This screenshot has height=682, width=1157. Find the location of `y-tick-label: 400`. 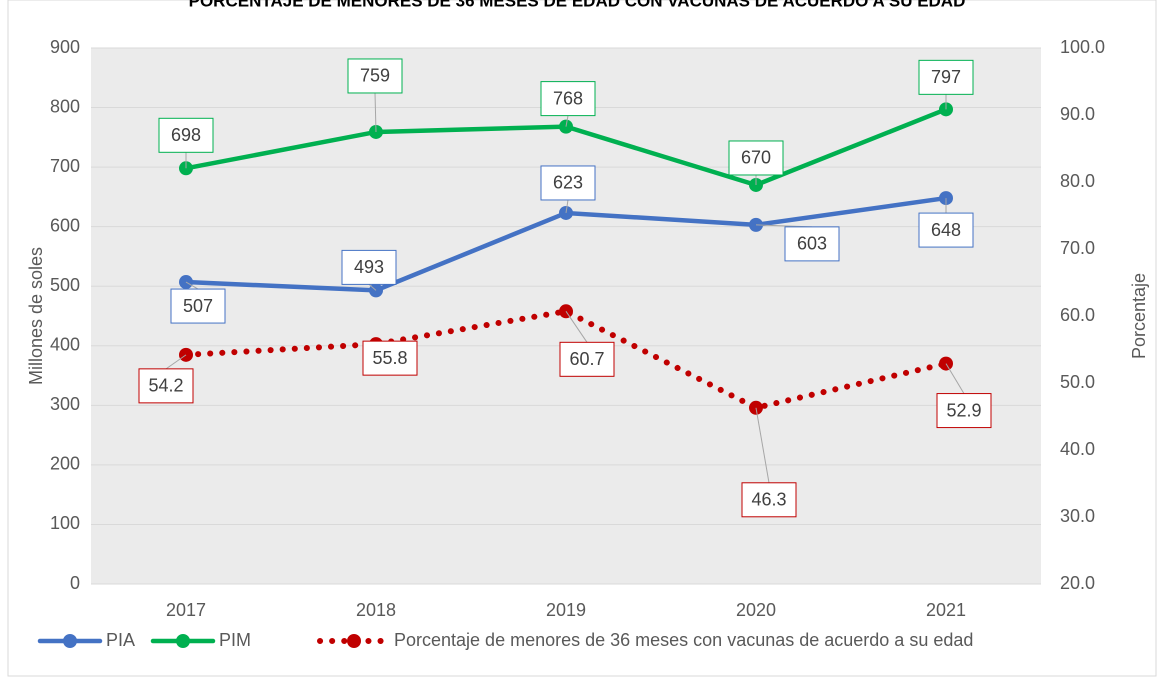

y-tick-label: 400 is located at coordinates (65, 345).